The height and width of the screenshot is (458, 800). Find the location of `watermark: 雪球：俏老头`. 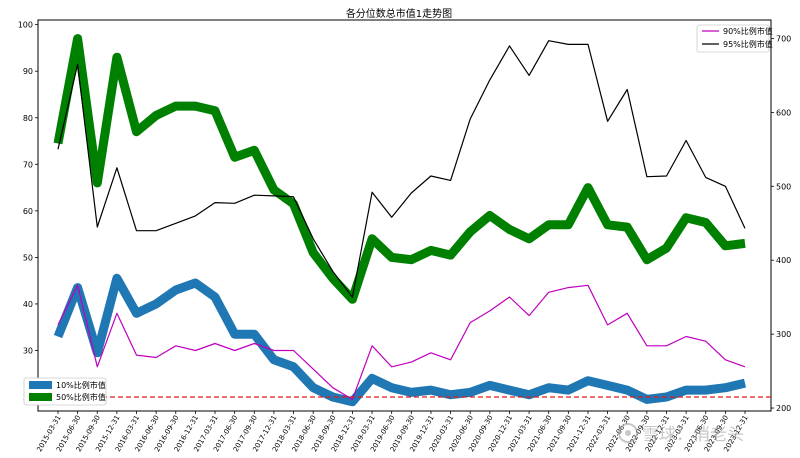

watermark: 雪球：俏老头 is located at coordinates (681, 434).